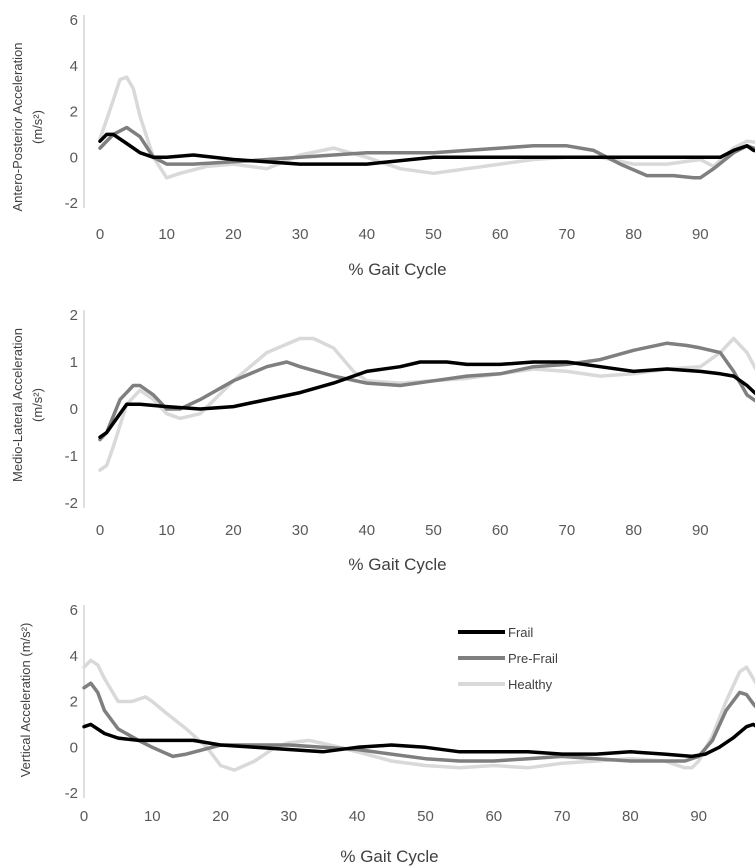 This screenshot has width=755, height=867. What do you see at coordinates (17, 405) in the screenshot?
I see `y-axis-label: Medio-Lateral Acceleration` at bounding box center [17, 405].